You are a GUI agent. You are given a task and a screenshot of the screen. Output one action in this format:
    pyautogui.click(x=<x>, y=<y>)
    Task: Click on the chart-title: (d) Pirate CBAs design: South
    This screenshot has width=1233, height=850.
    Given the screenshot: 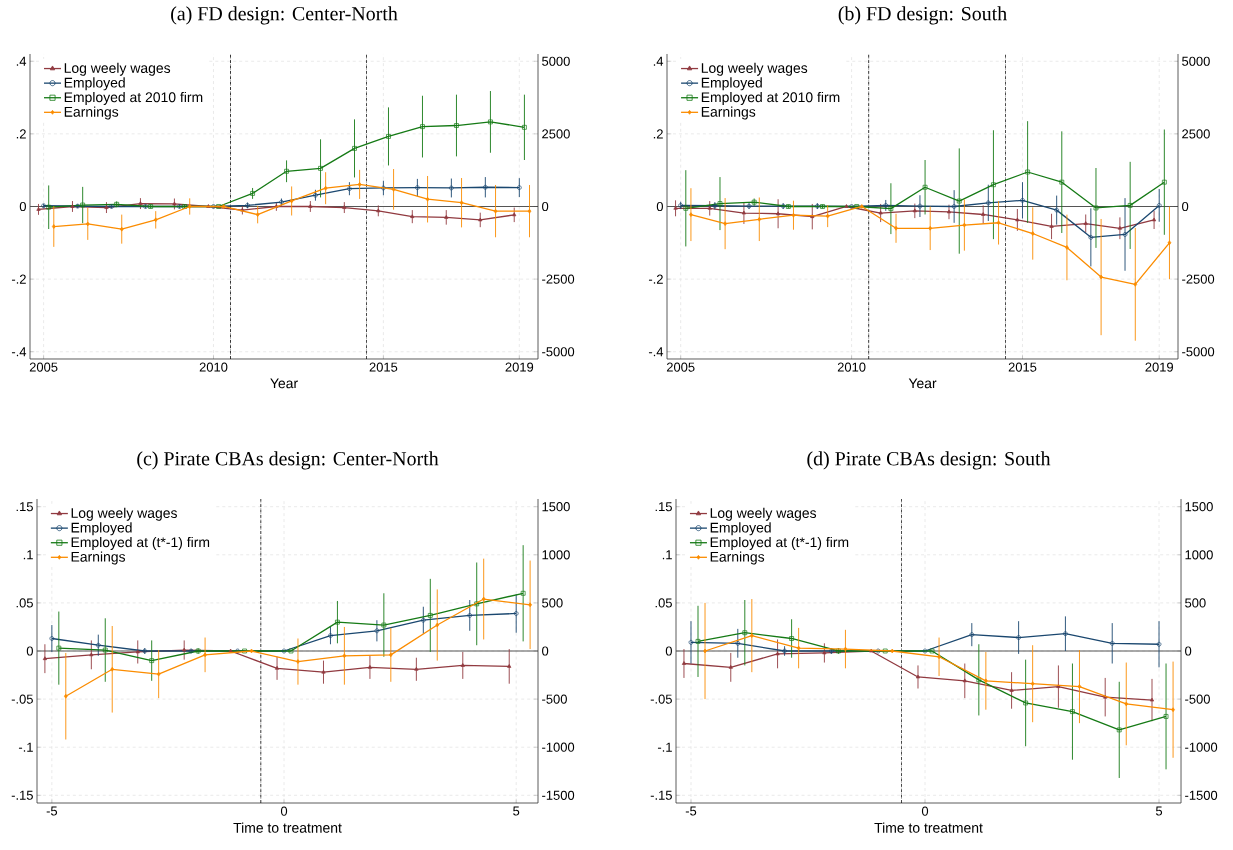 What is the action you would take?
    pyautogui.click(x=929, y=460)
    